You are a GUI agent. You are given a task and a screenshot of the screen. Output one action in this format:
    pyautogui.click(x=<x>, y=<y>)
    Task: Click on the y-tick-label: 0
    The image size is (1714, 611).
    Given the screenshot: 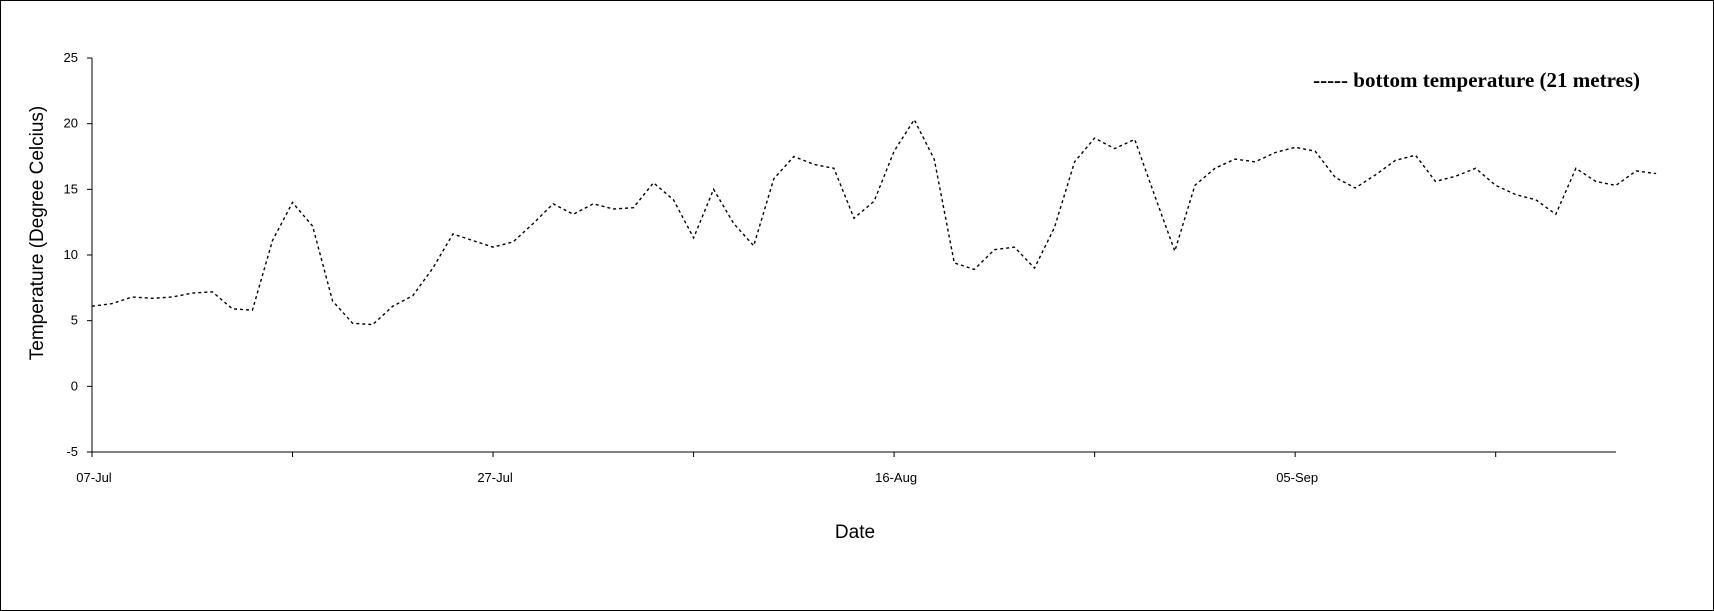 What is the action you would take?
    pyautogui.click(x=74, y=385)
    